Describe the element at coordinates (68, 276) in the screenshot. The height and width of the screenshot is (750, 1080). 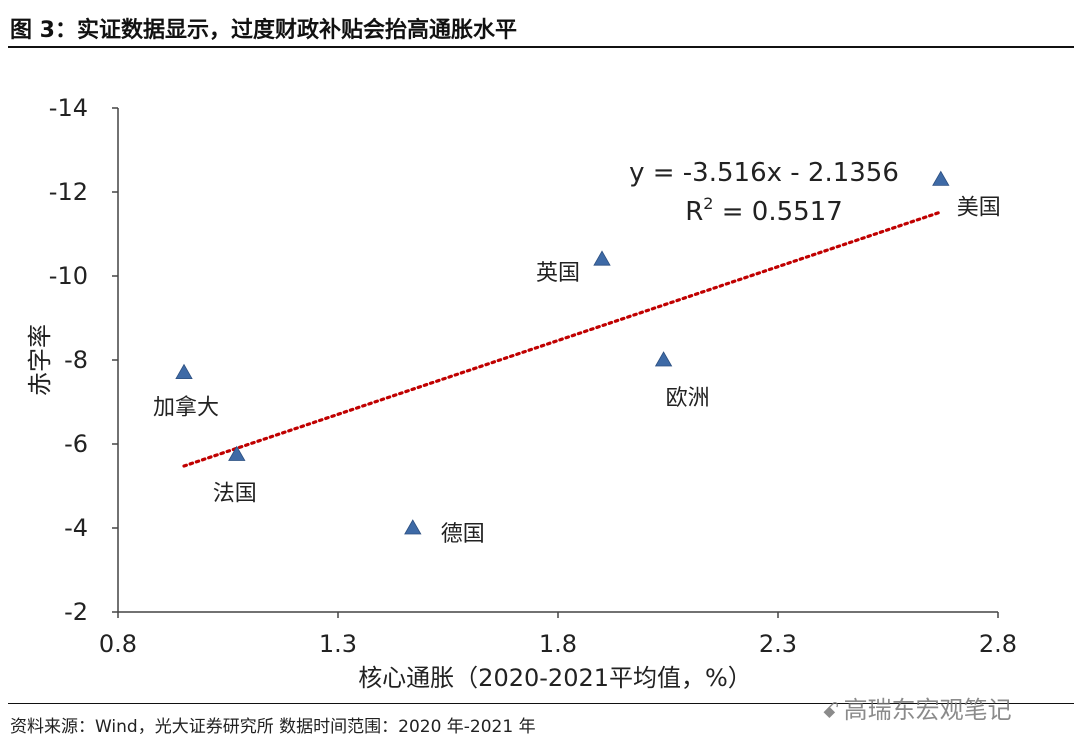
I see `y-tick-label: -10` at that location.